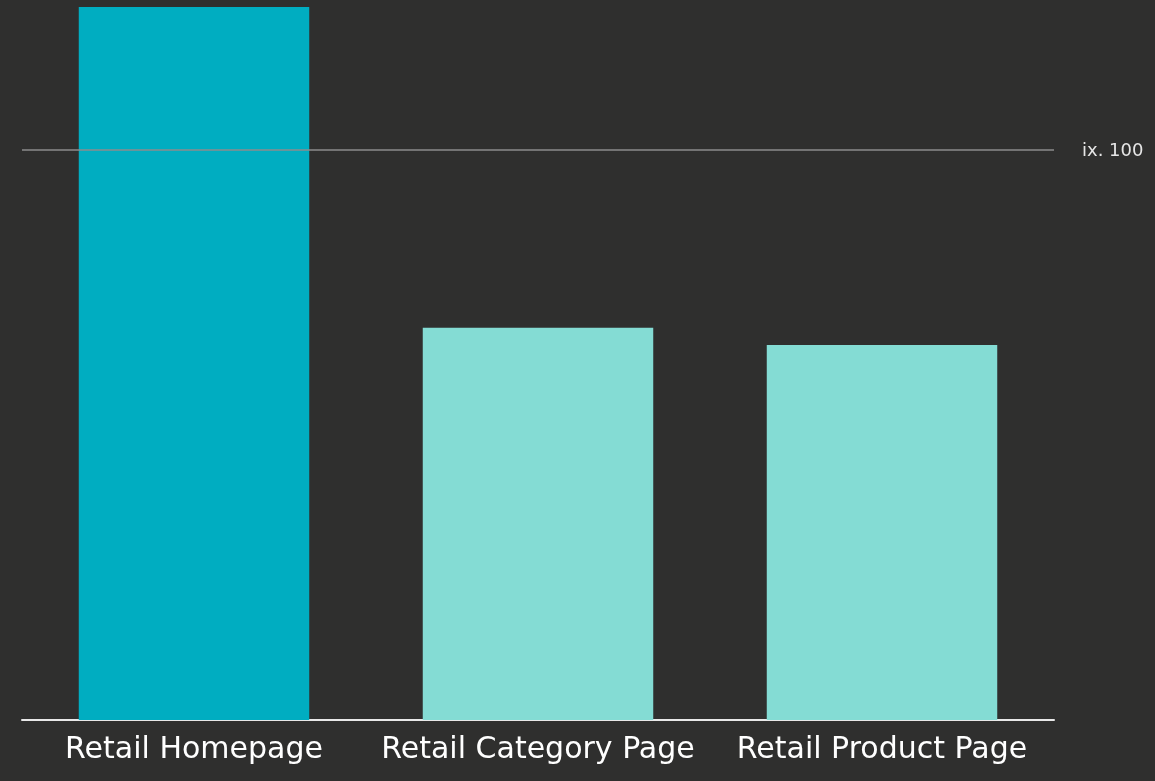  What do you see at coordinates (194, 747) in the screenshot?
I see `x-tick-label: Retail Homepage` at bounding box center [194, 747].